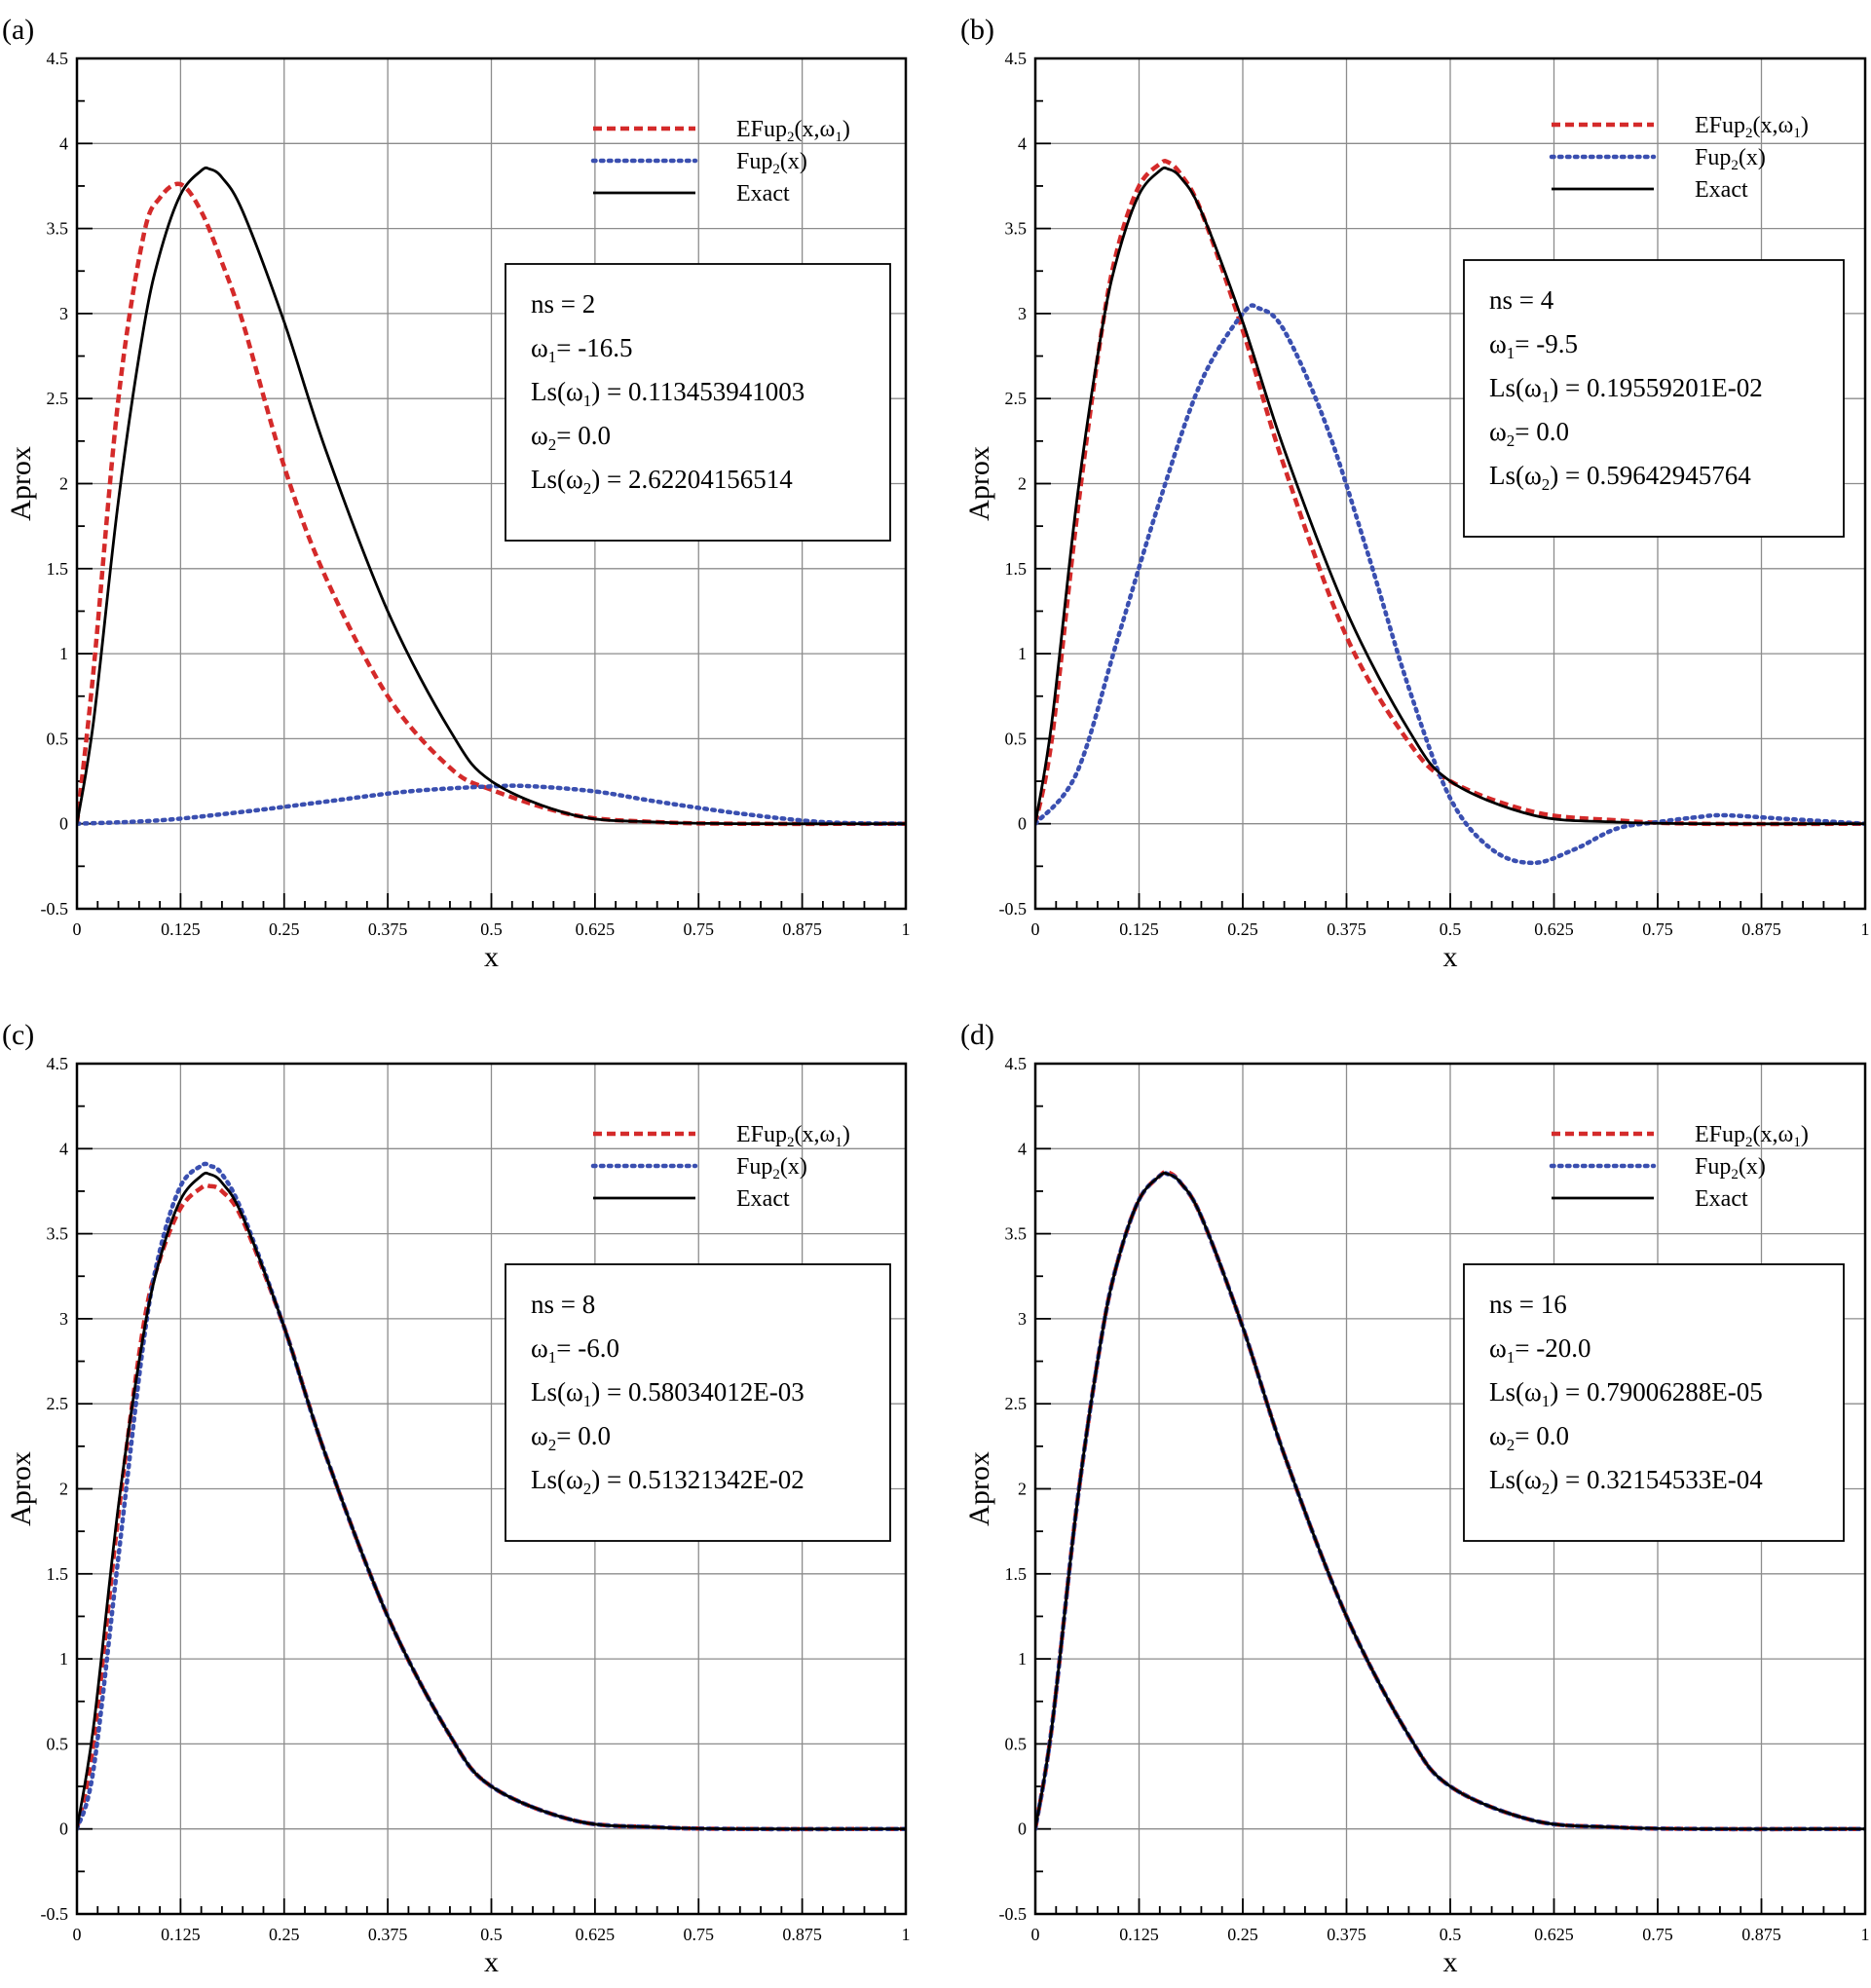 This screenshot has height=1988, width=1871. I want to click on info-line: ns = 8, so click(563, 1305).